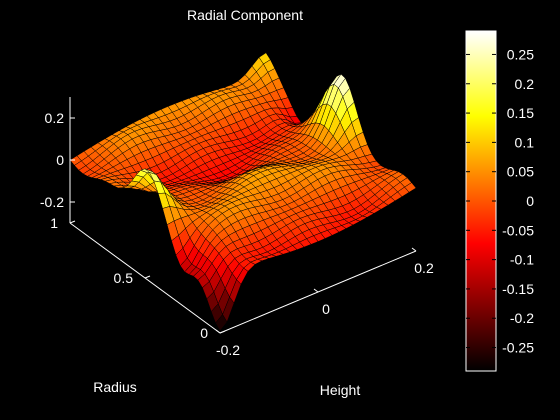 The height and width of the screenshot is (420, 560). What do you see at coordinates (115, 387) in the screenshot?
I see `y-axis-label: Radius` at bounding box center [115, 387].